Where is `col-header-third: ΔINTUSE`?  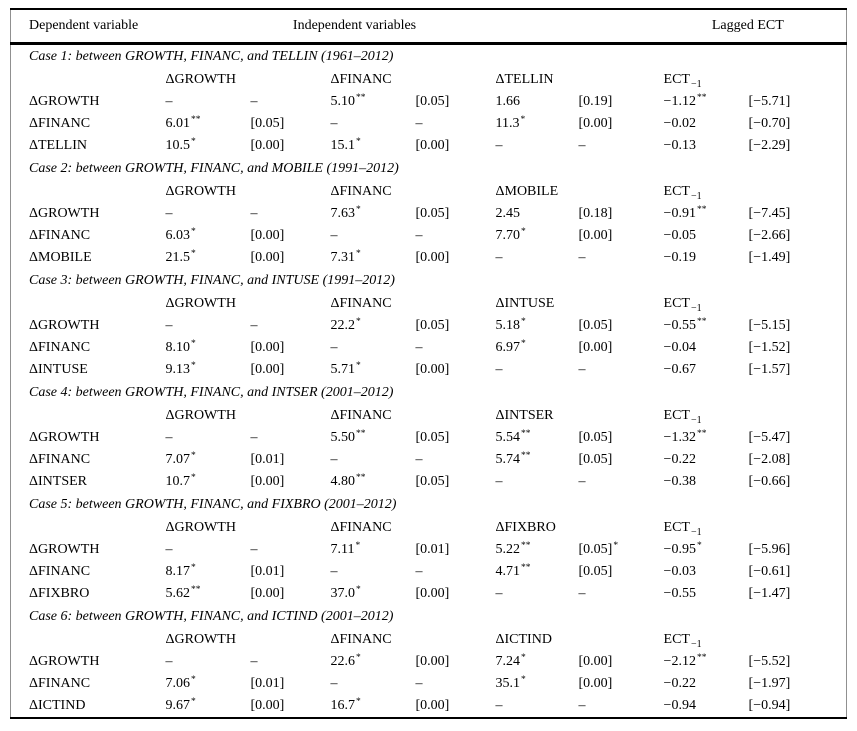
col-header-third: ΔINTUSE is located at coordinates (525, 303).